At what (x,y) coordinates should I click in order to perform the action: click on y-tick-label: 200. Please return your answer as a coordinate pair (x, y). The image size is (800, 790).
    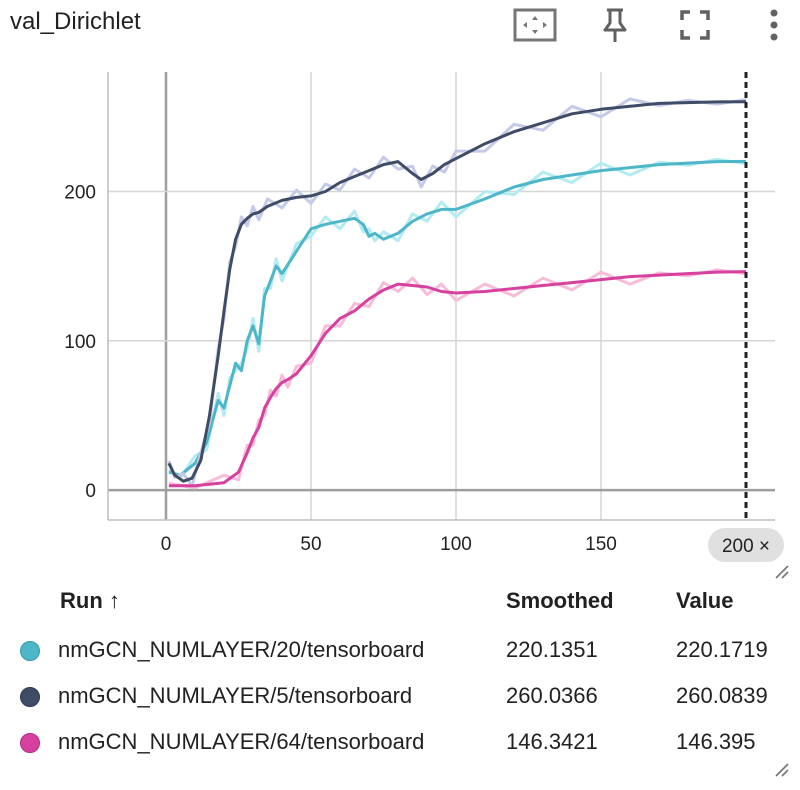
    Looking at the image, I should click on (80, 192).